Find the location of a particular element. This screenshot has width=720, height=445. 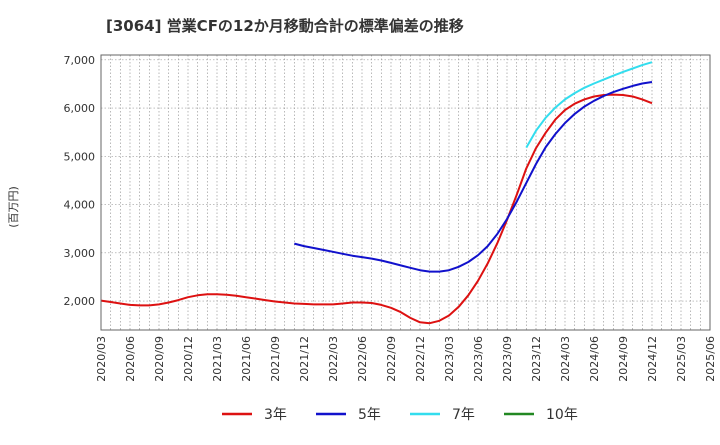

y-tick-label: 3,000 is located at coordinates (80, 253).